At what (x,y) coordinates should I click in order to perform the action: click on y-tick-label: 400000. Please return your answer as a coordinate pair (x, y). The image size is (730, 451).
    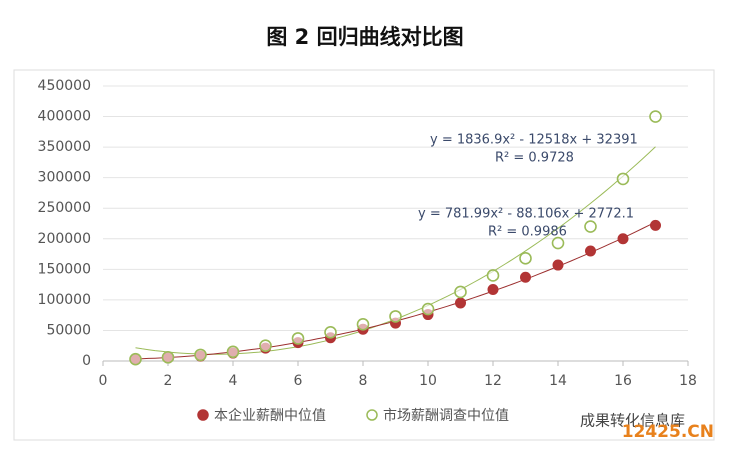
    Looking at the image, I should click on (64, 117).